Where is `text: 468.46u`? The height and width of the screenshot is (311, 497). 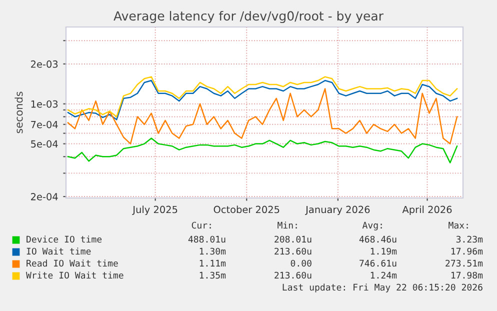
text: 468.46u is located at coordinates (377, 239).